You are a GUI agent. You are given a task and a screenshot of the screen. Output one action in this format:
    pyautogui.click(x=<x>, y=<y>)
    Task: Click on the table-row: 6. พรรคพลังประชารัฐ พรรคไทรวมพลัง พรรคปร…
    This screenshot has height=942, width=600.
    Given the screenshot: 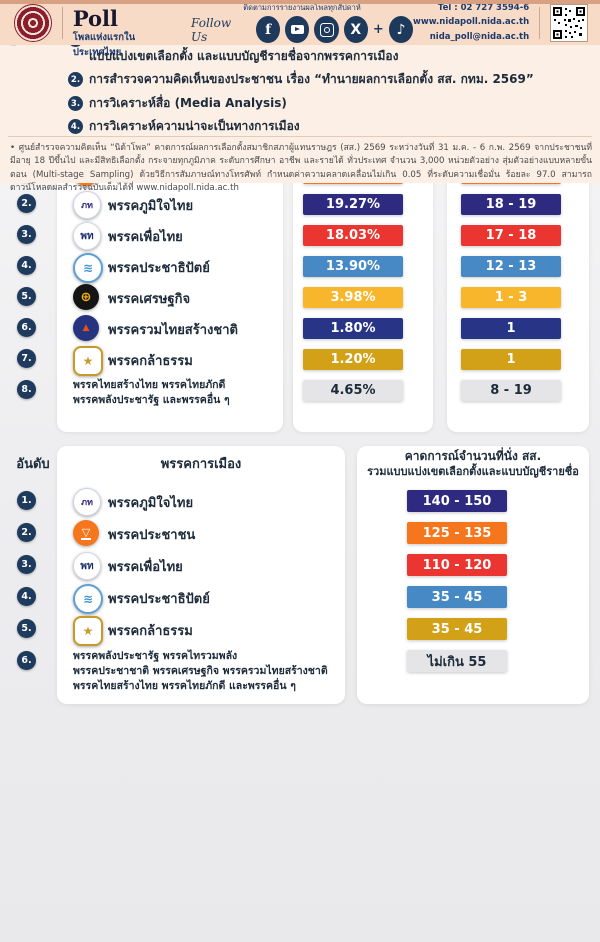 What is the action you would take?
    pyautogui.click(x=300, y=673)
    